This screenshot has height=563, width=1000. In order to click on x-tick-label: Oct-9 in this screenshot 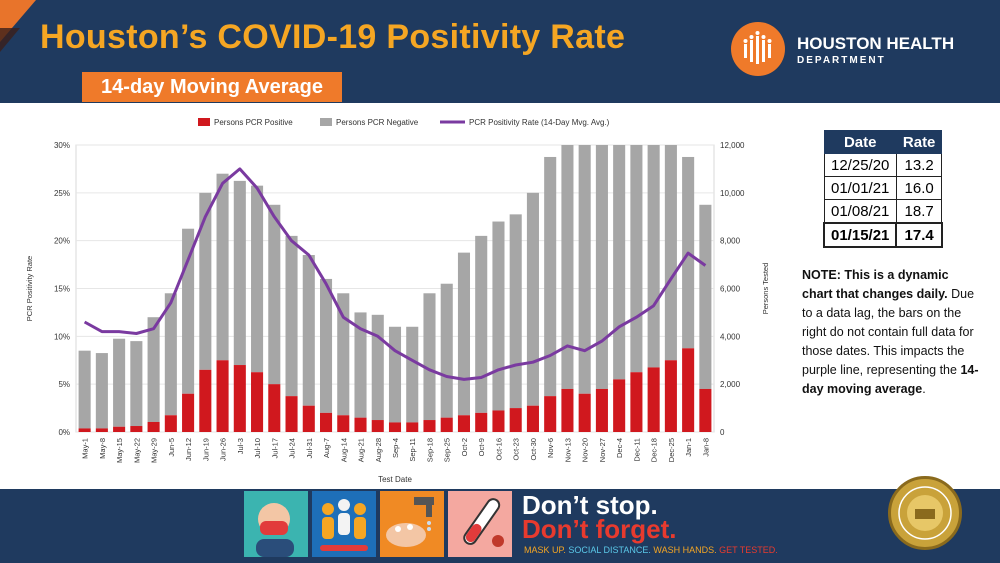, I will do `click(481, 447)`.